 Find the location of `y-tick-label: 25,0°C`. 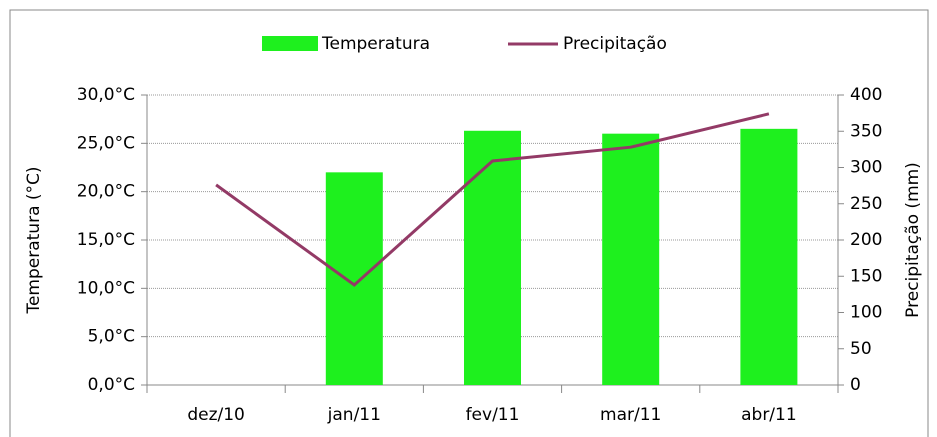

y-tick-label: 25,0°C is located at coordinates (106, 143).